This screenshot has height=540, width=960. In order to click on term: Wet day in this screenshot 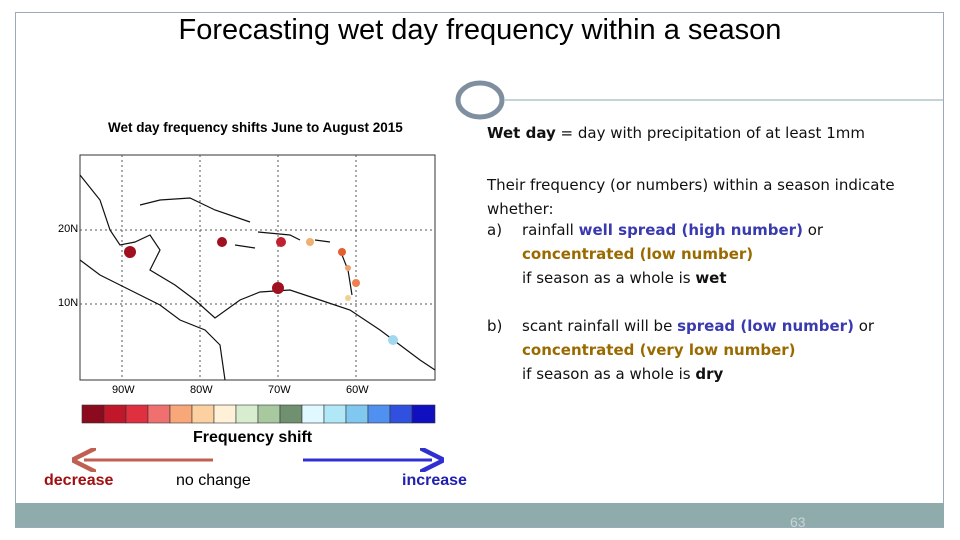, I will do `click(521, 133)`.